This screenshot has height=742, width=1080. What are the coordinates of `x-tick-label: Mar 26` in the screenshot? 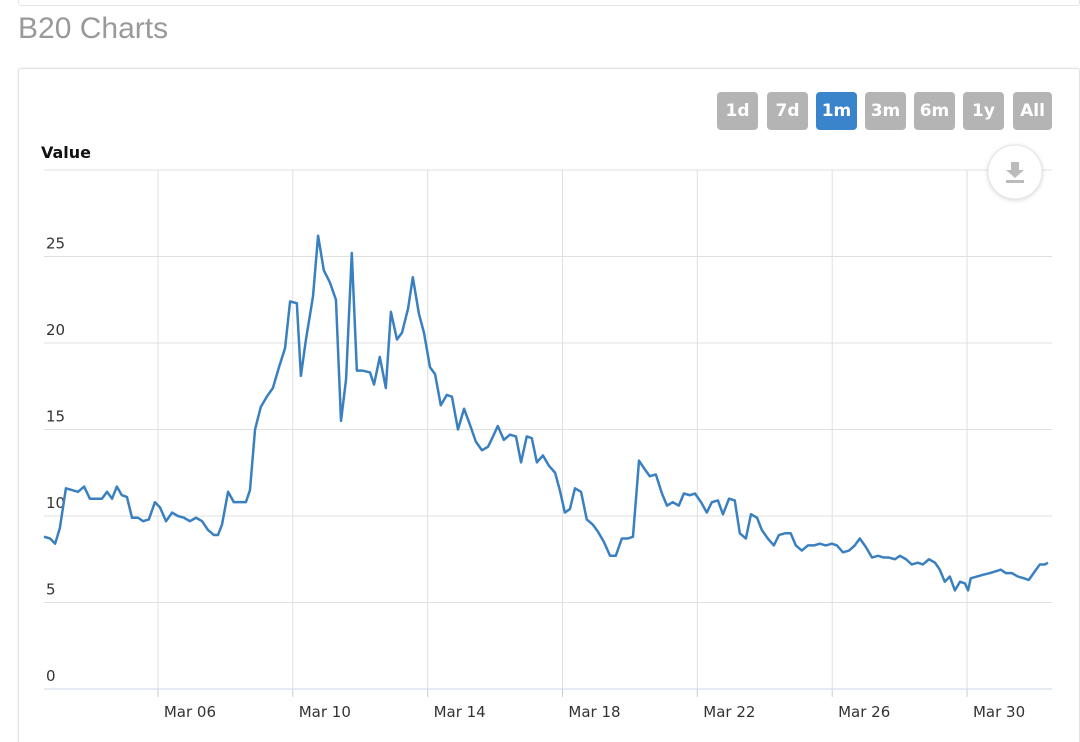 It's located at (864, 712).